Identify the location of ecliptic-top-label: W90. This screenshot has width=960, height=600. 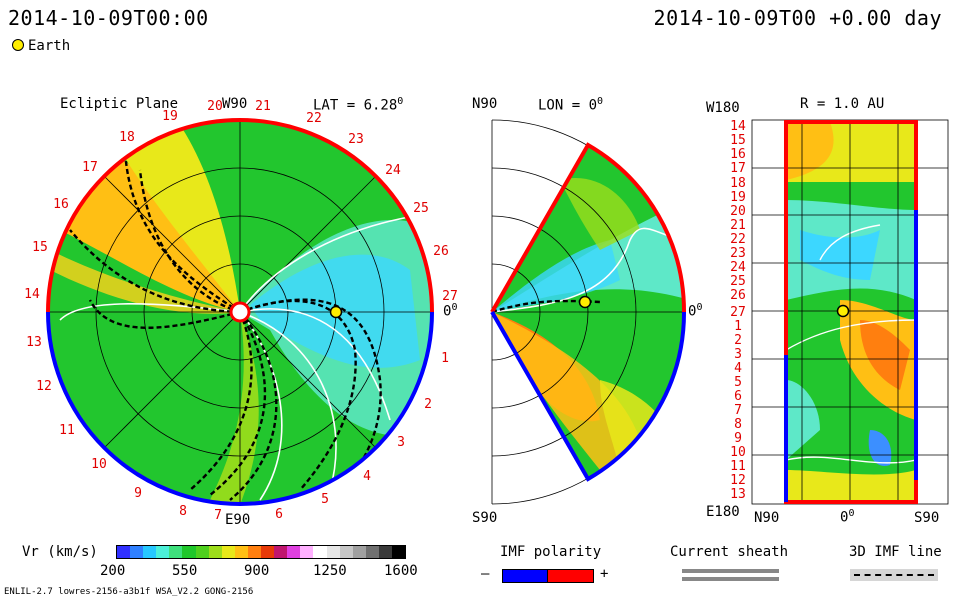
(235, 104).